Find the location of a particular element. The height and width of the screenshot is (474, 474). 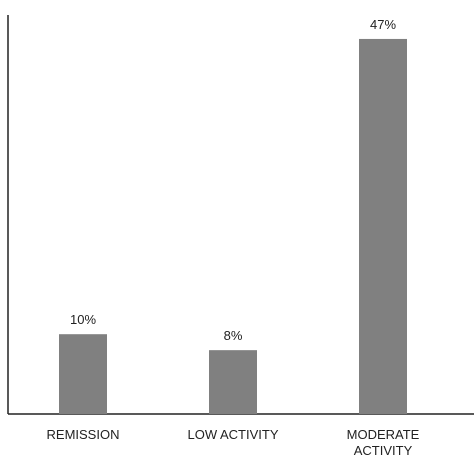

value-label: 10% is located at coordinates (83, 319).